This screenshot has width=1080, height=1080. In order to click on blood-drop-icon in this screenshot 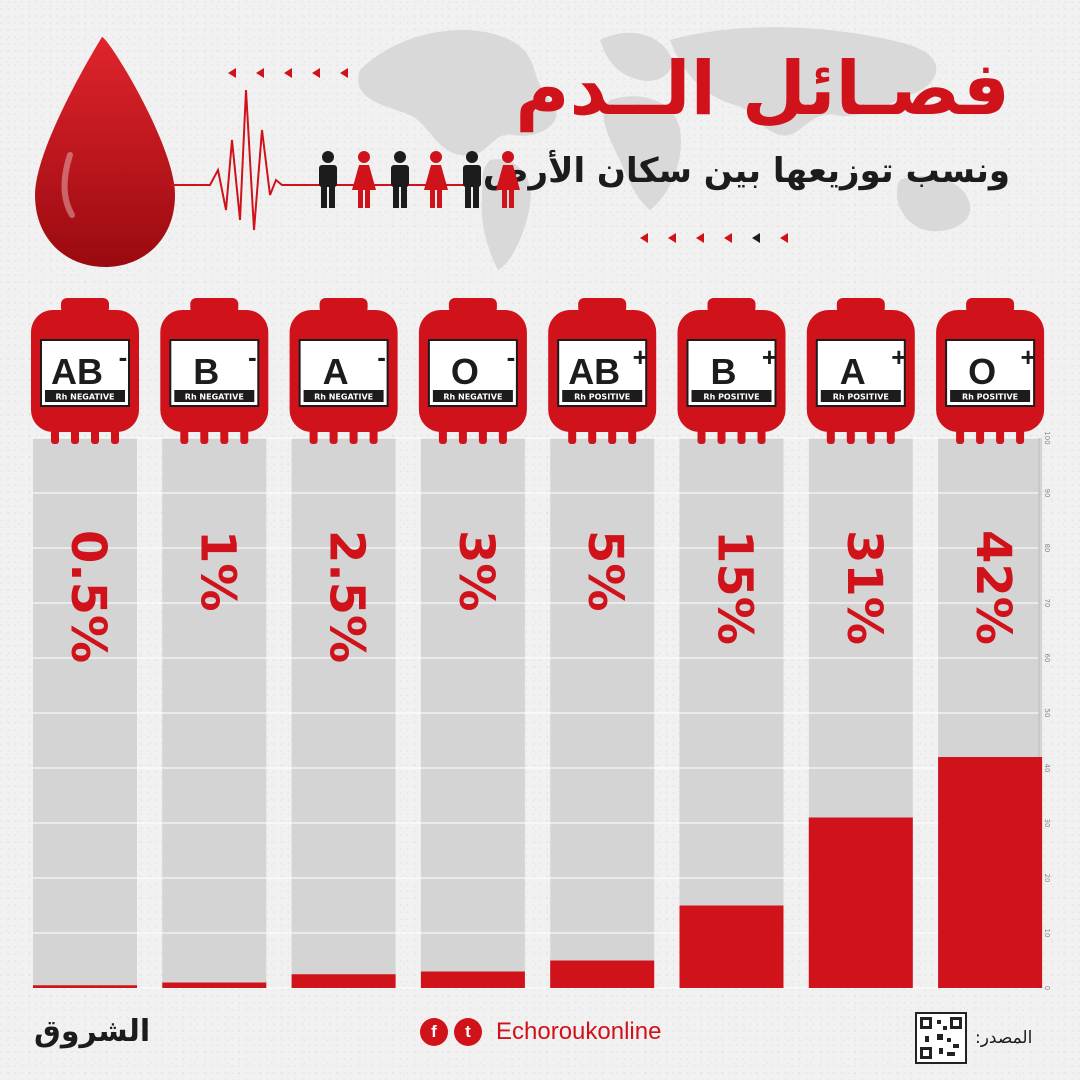, I will do `click(105, 152)`.